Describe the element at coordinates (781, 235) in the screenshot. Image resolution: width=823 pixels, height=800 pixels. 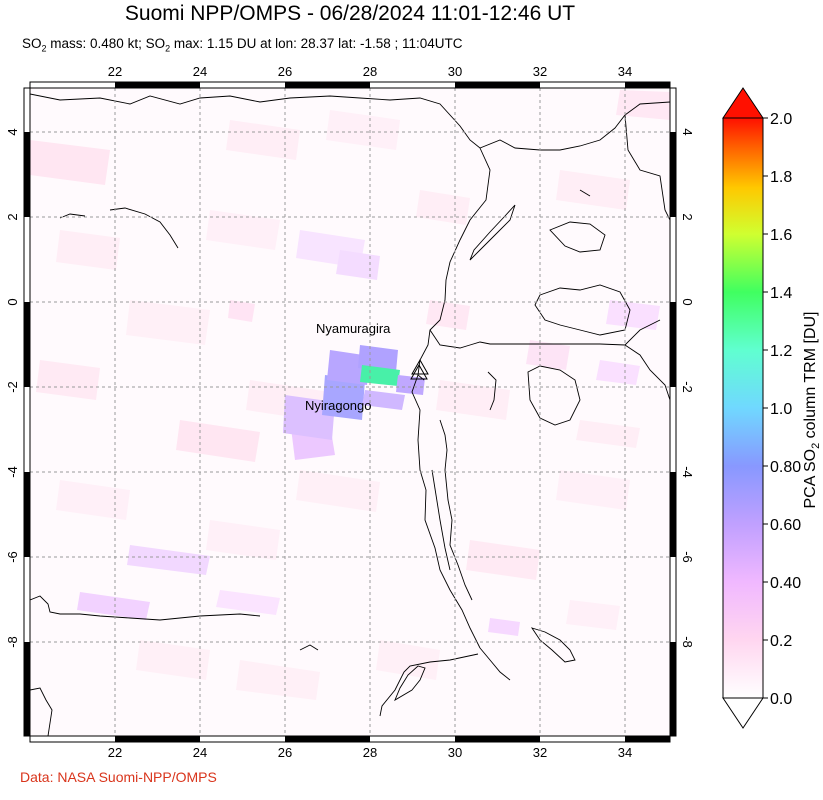
I see `svg-text: 1.6` at that location.